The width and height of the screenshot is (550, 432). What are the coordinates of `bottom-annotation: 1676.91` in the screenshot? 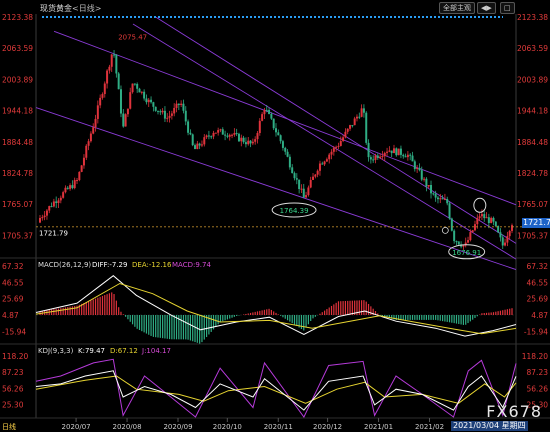 It's located at (466, 253).